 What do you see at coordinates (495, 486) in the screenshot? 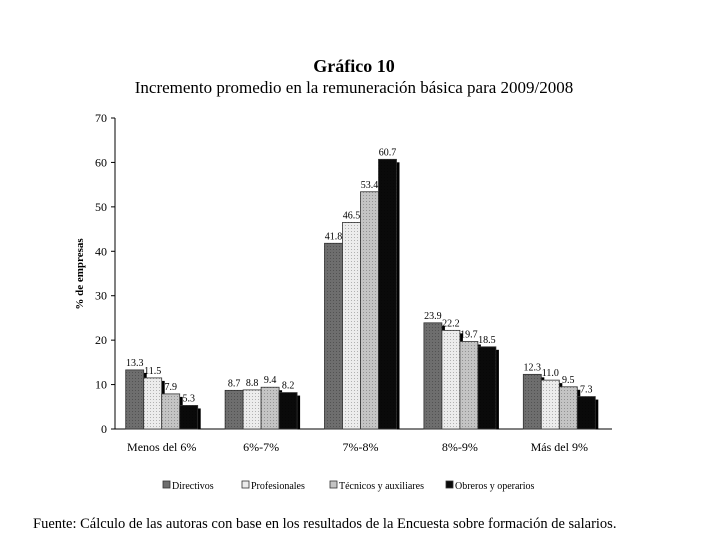
I see `legend-label: Obreros y operarios` at bounding box center [495, 486].